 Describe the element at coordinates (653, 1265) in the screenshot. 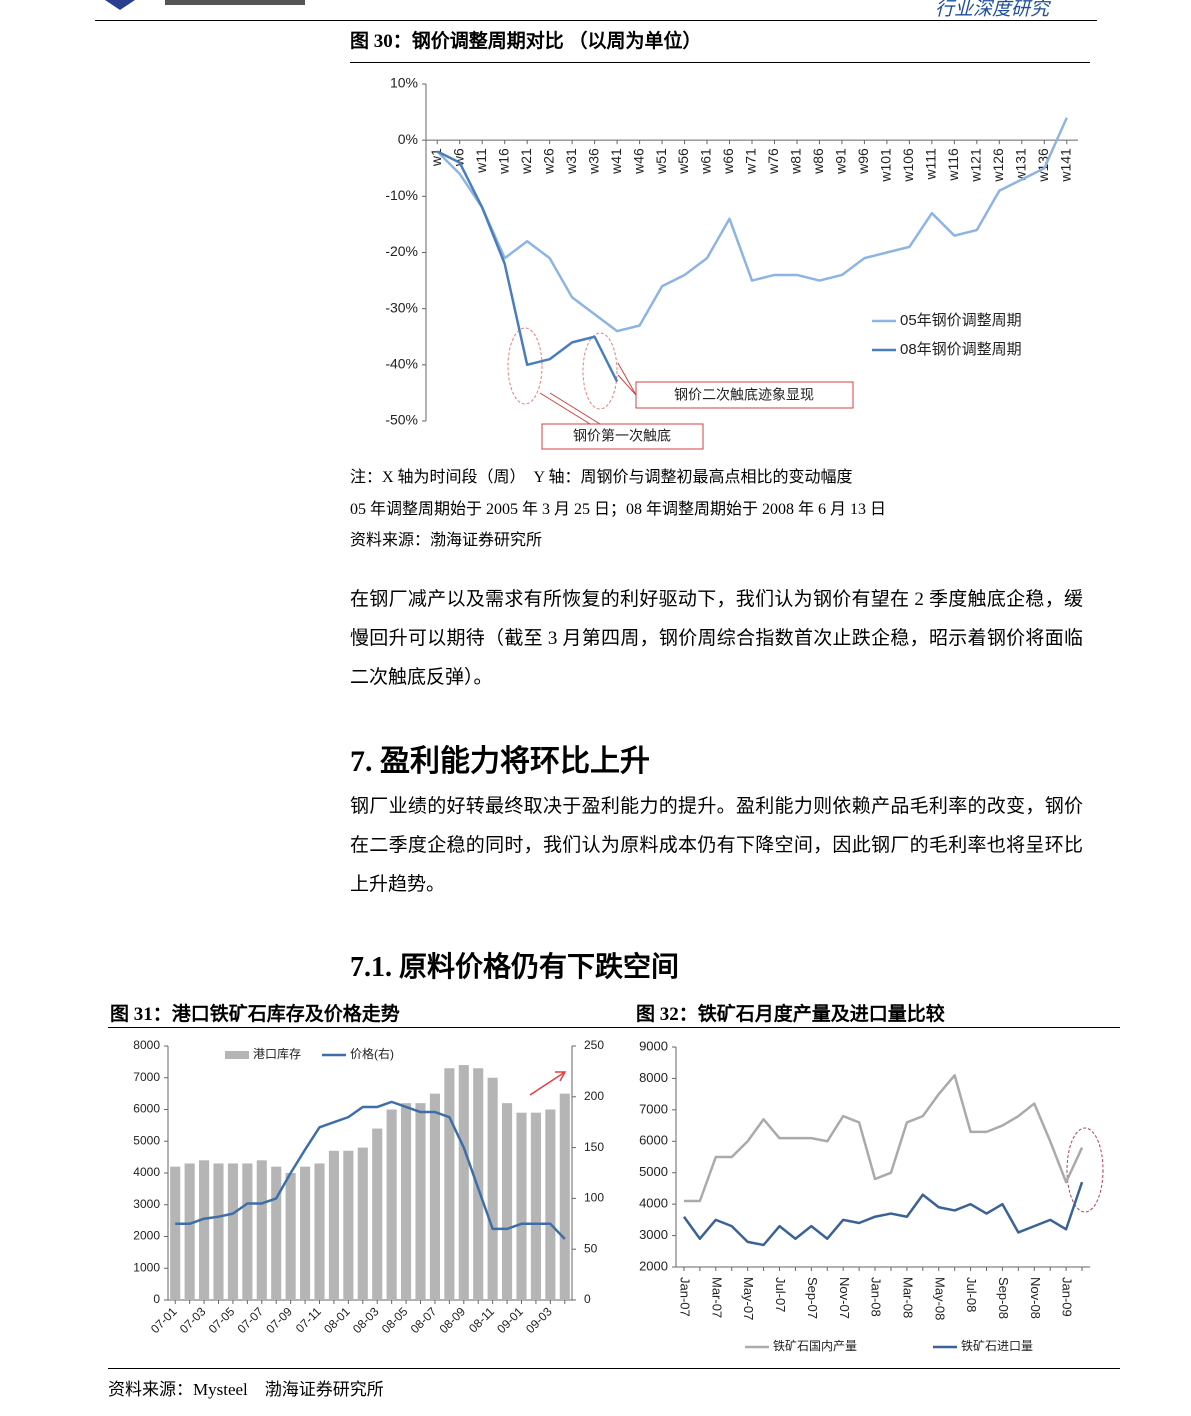

I see `y-tick-label: 2000` at that location.